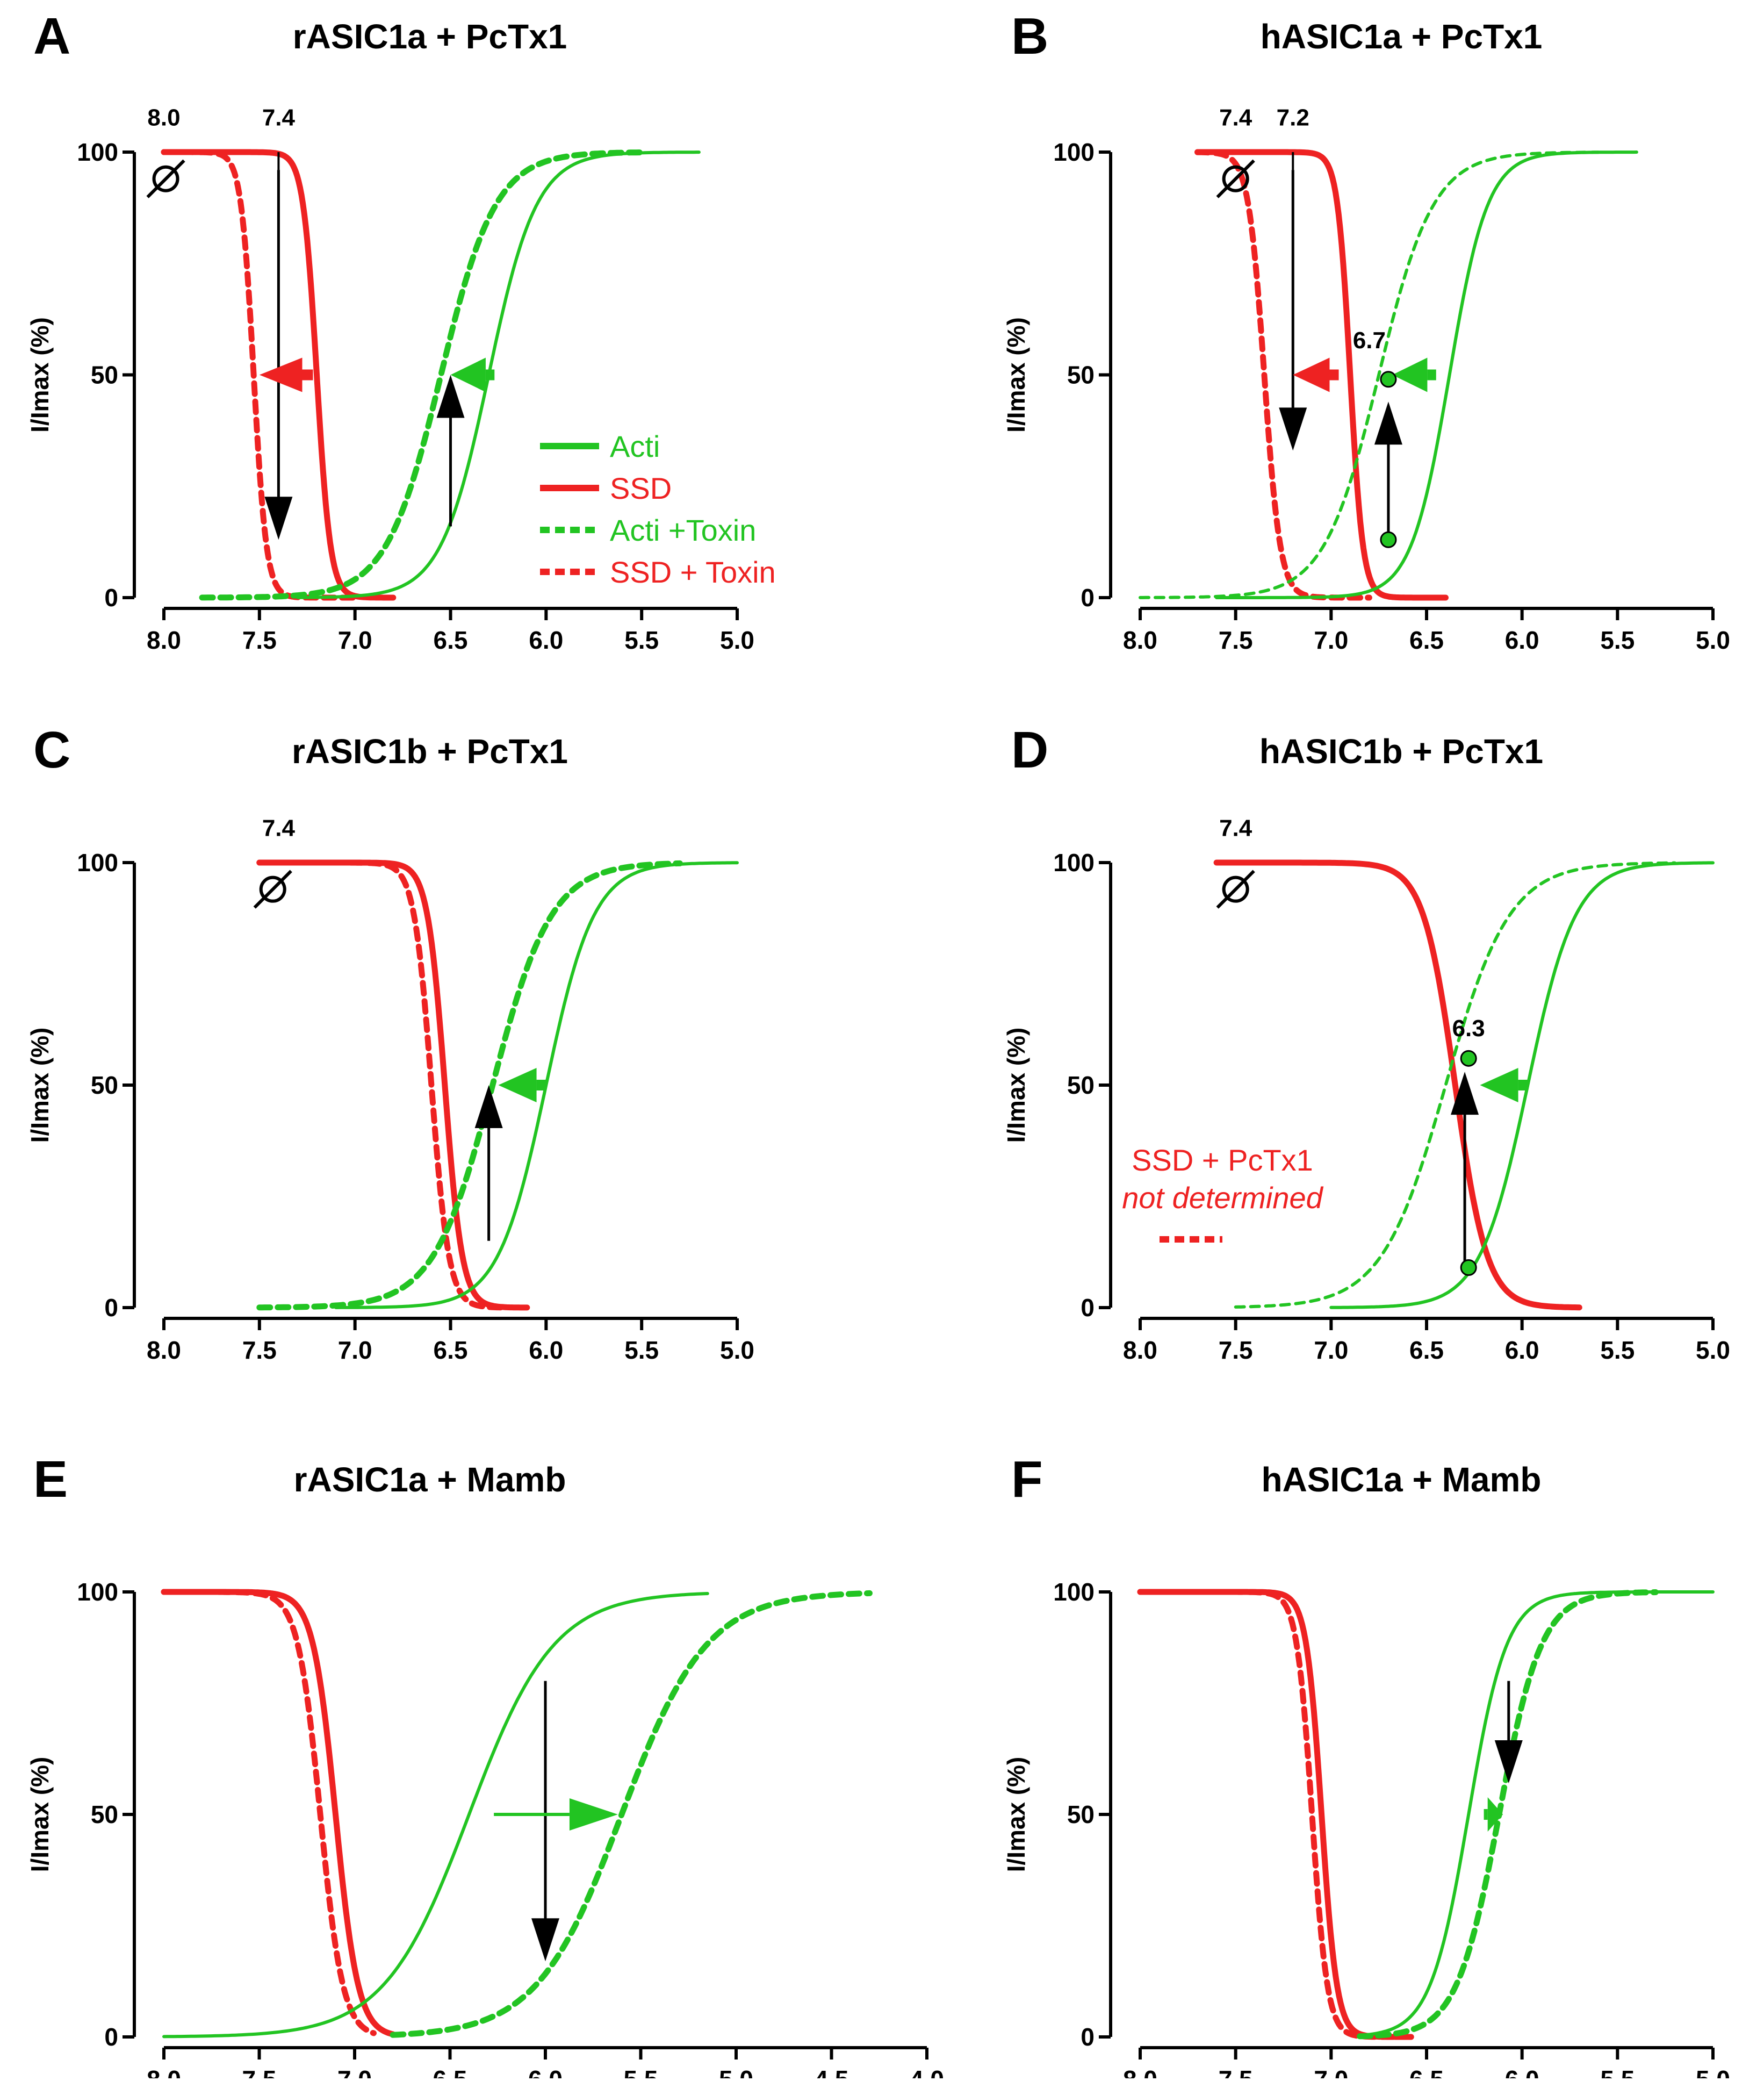 This screenshot has width=1764, height=2081. What do you see at coordinates (435, 1816) in the screenshot?
I see `acti-curve` at bounding box center [435, 1816].